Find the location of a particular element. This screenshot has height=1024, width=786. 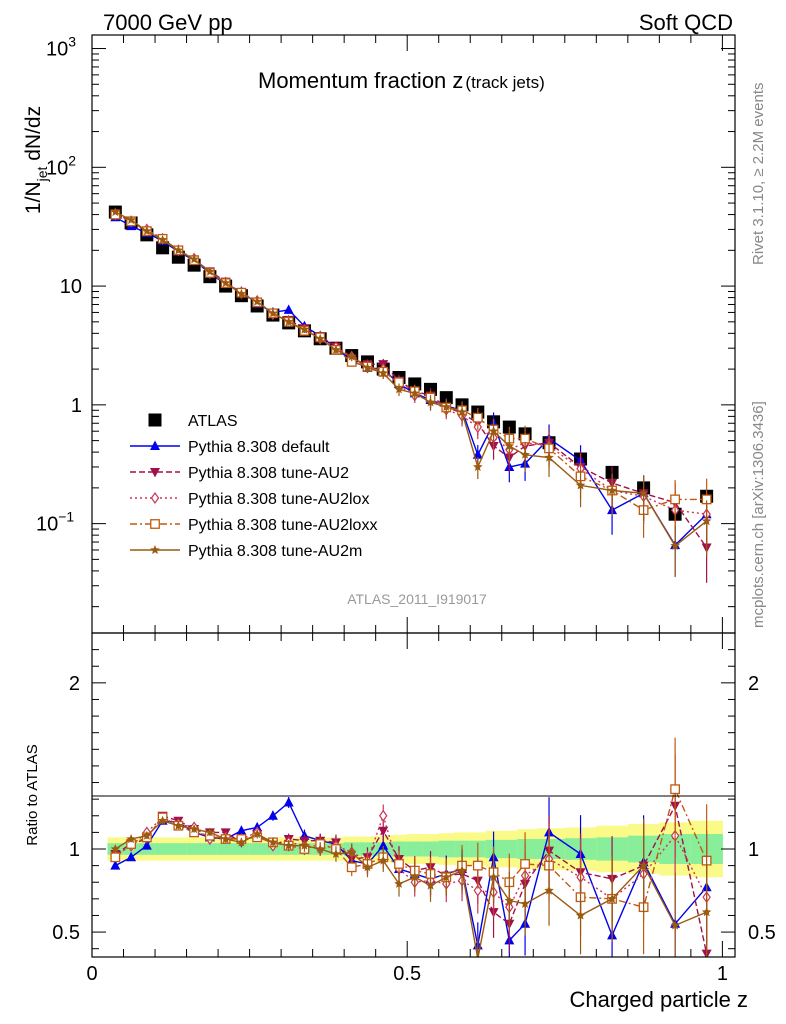

legend-entry-pythia-8-308-tune-au2m: Pythia 8.308 tune-AU2m is located at coordinates (246, 551).